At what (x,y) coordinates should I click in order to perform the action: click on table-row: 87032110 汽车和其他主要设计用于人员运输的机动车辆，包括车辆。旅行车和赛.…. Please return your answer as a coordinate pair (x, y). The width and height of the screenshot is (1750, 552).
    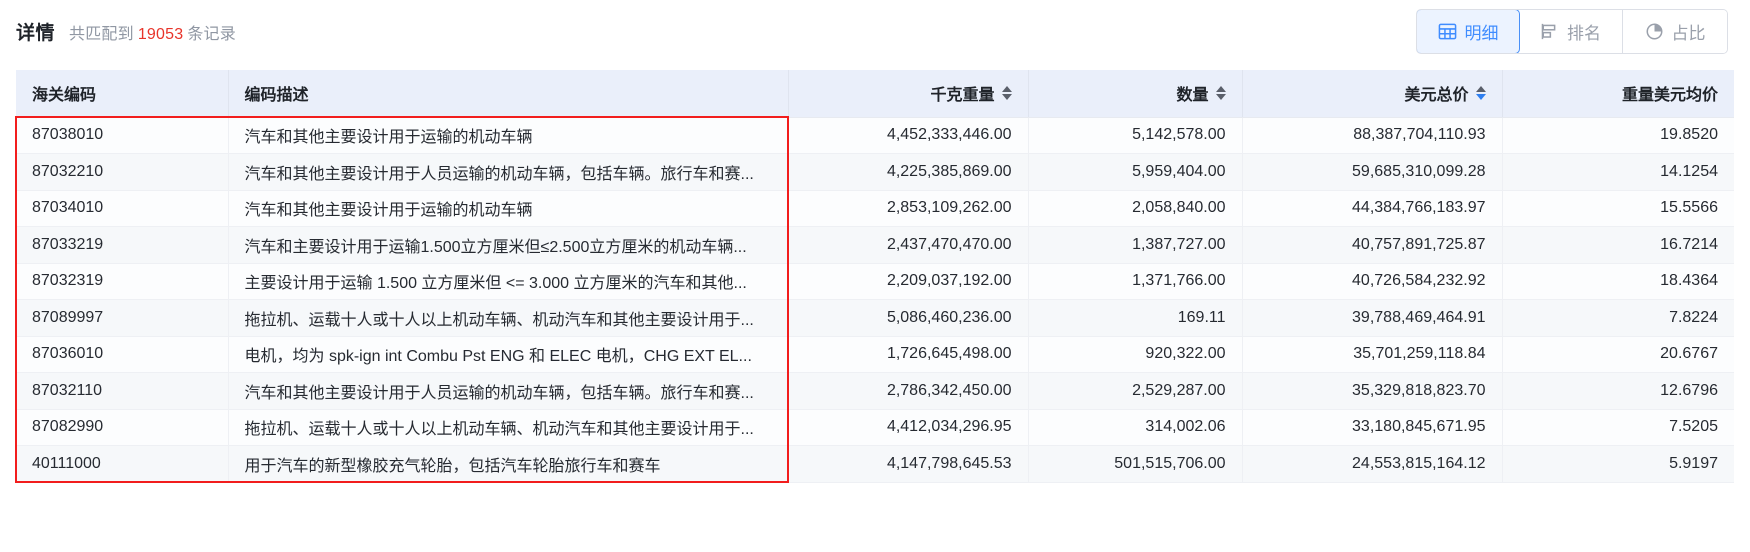
    Looking at the image, I should click on (875, 391).